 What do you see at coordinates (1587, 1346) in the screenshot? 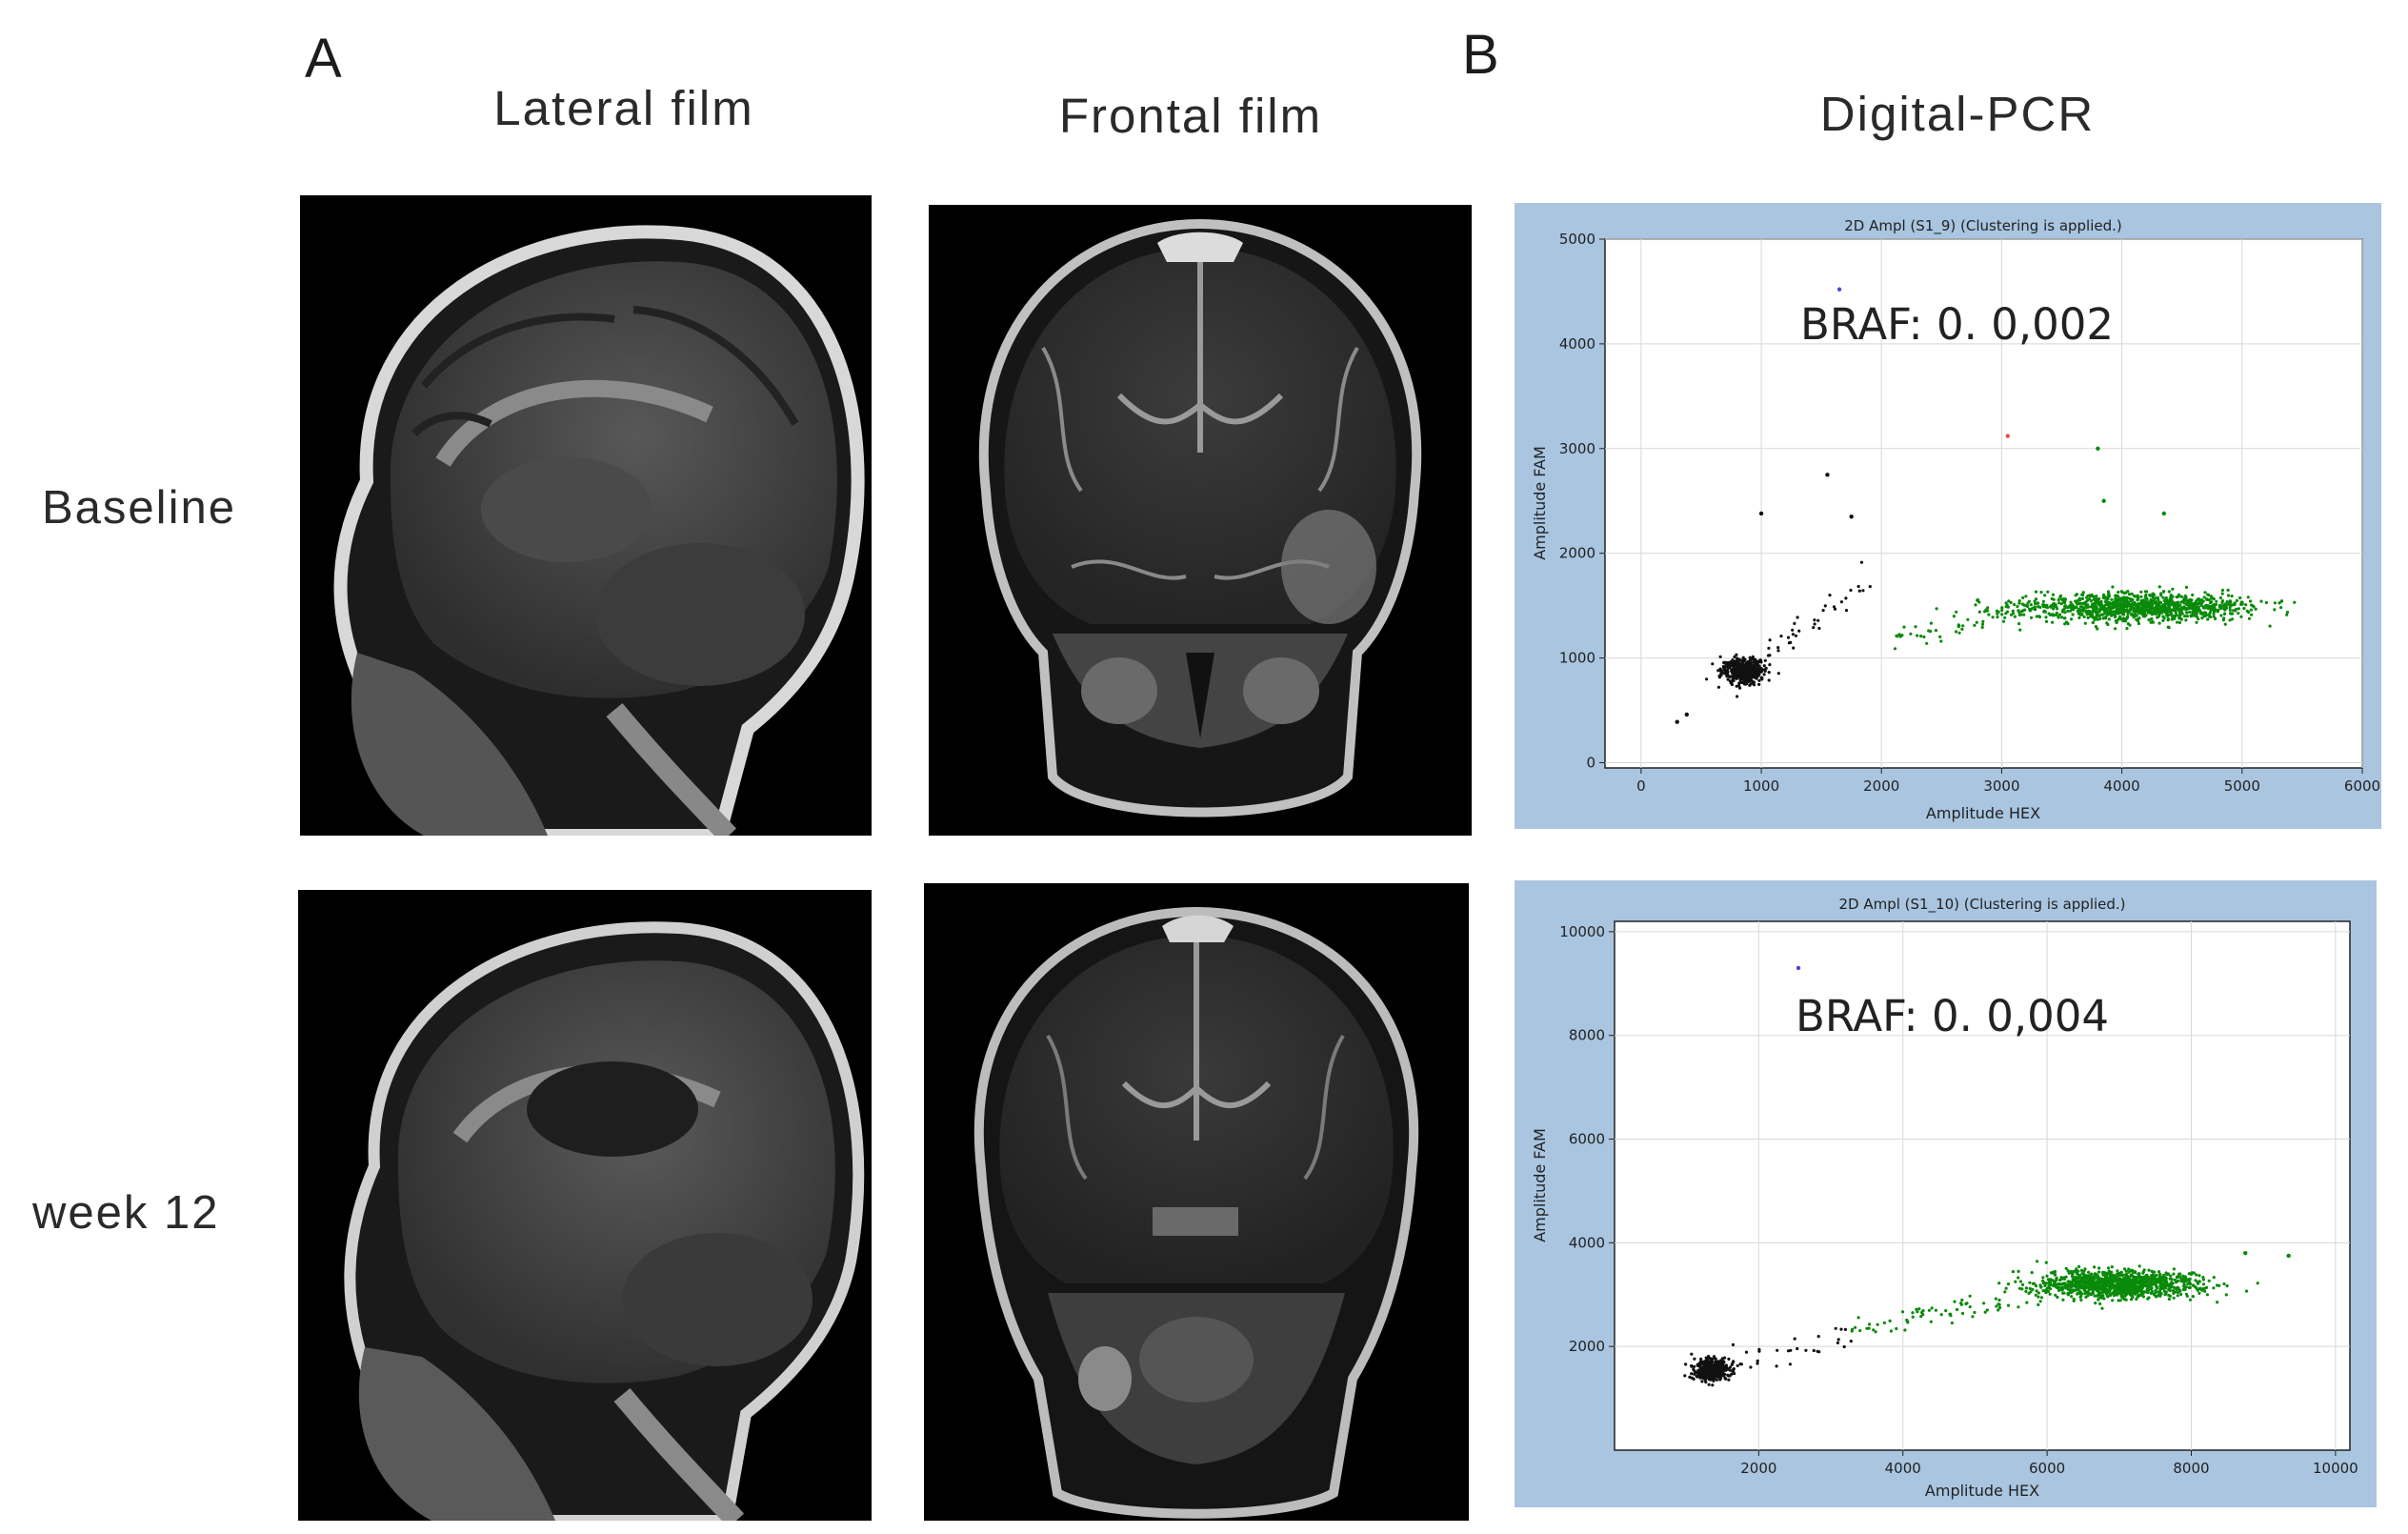
I see `y-tick-label: 2000` at bounding box center [1587, 1346].